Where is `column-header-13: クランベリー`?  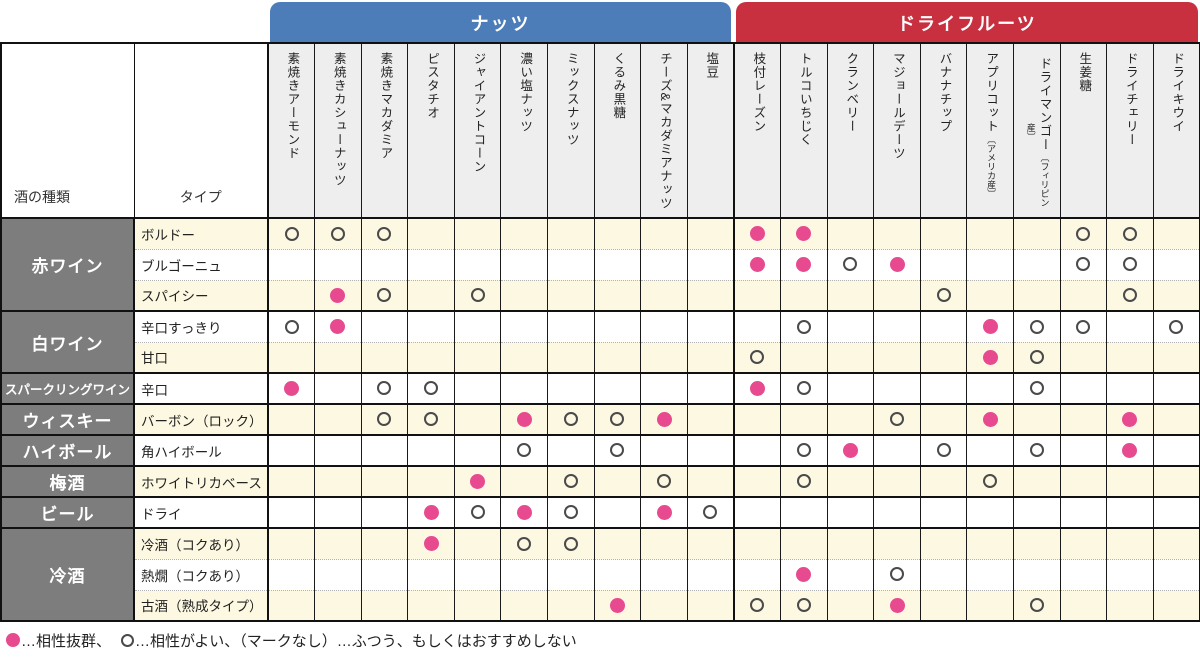
column-header-13: クランベリー is located at coordinates (850, 131).